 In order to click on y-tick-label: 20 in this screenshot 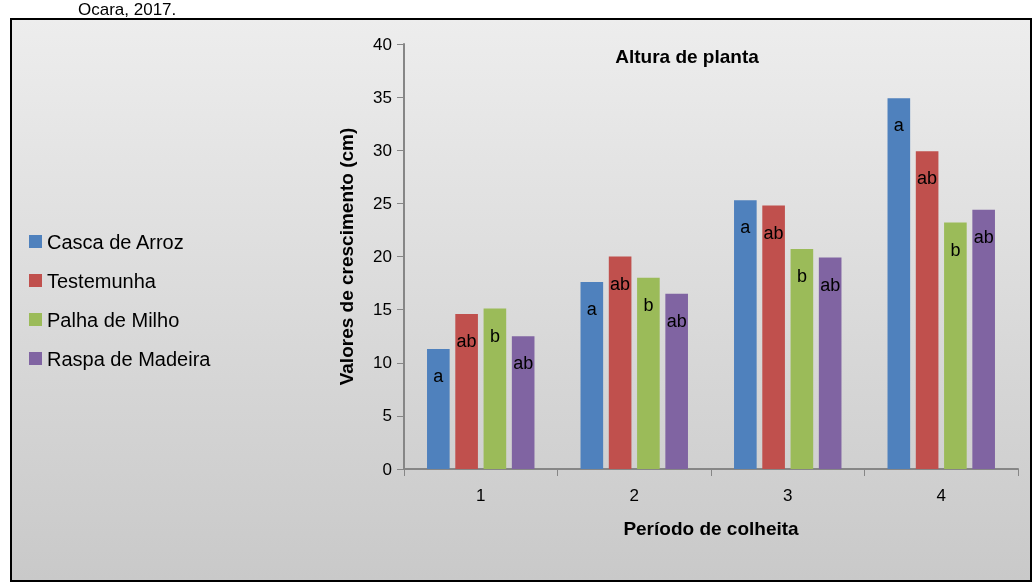, I will do `click(382, 256)`.